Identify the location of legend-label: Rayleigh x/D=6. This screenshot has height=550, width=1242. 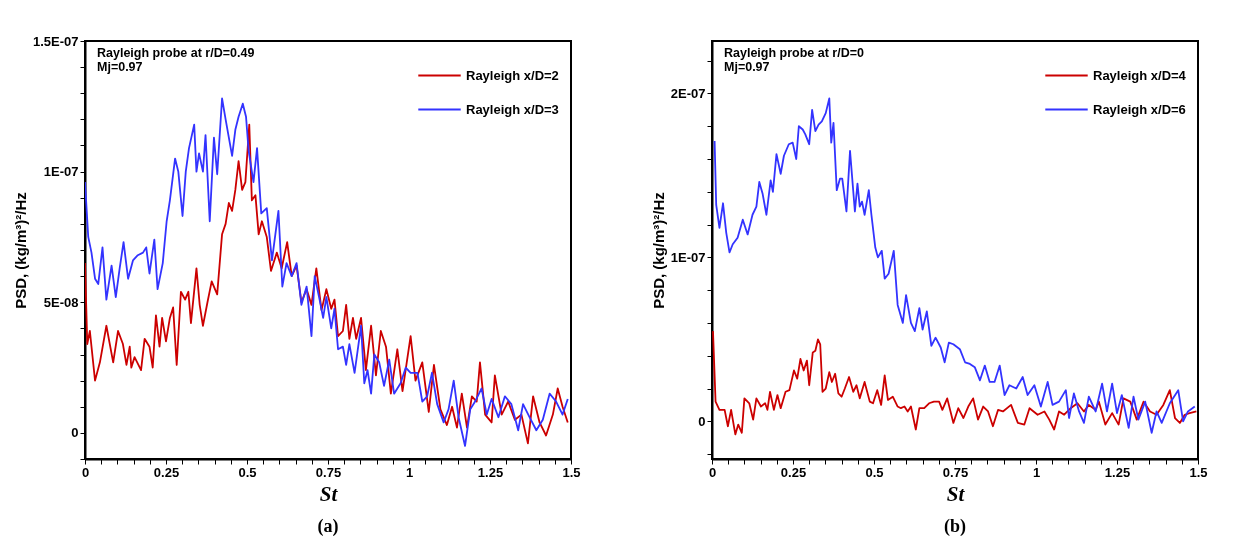
(1139, 109).